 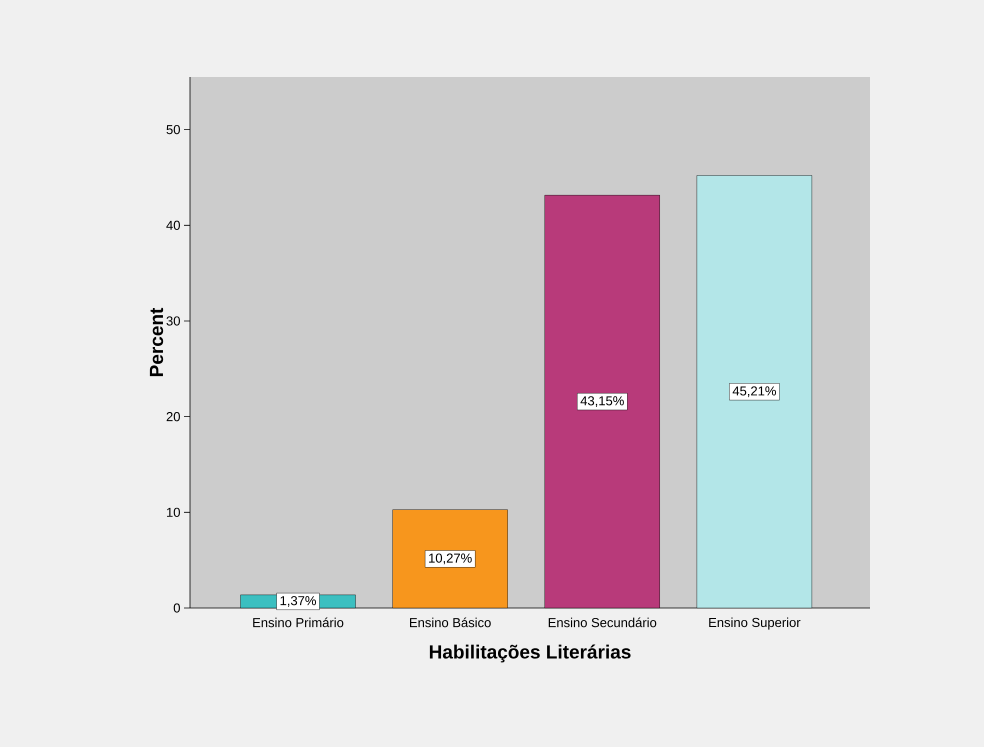 I want to click on y-axis-title: Percent, so click(x=157, y=342).